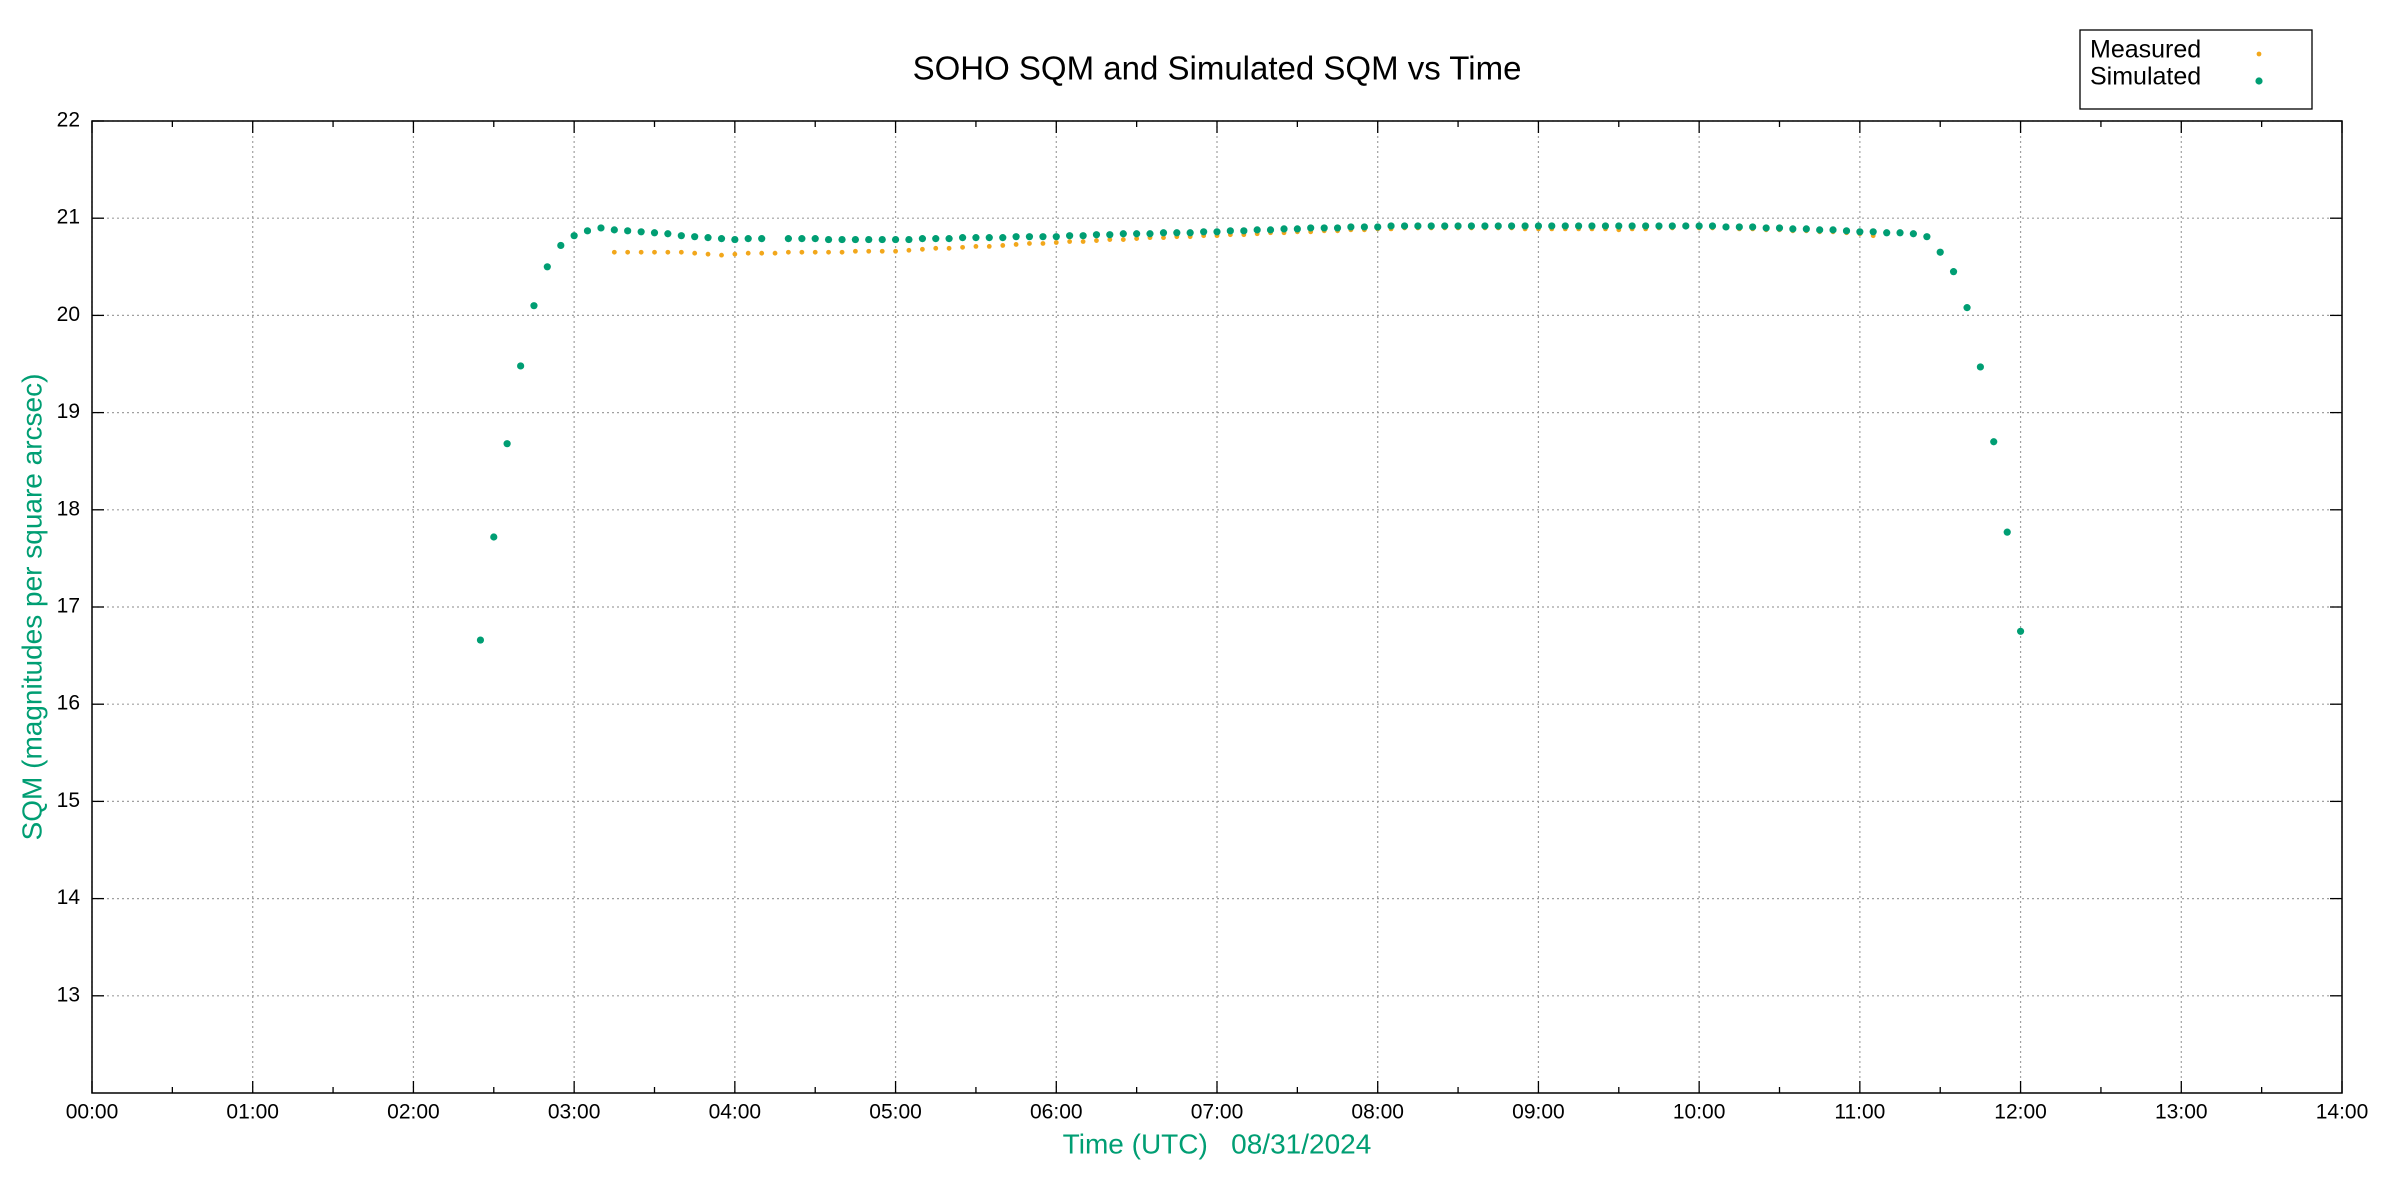  Describe the element at coordinates (2020, 1112) in the screenshot. I see `x-tick-label: 12:00` at that location.